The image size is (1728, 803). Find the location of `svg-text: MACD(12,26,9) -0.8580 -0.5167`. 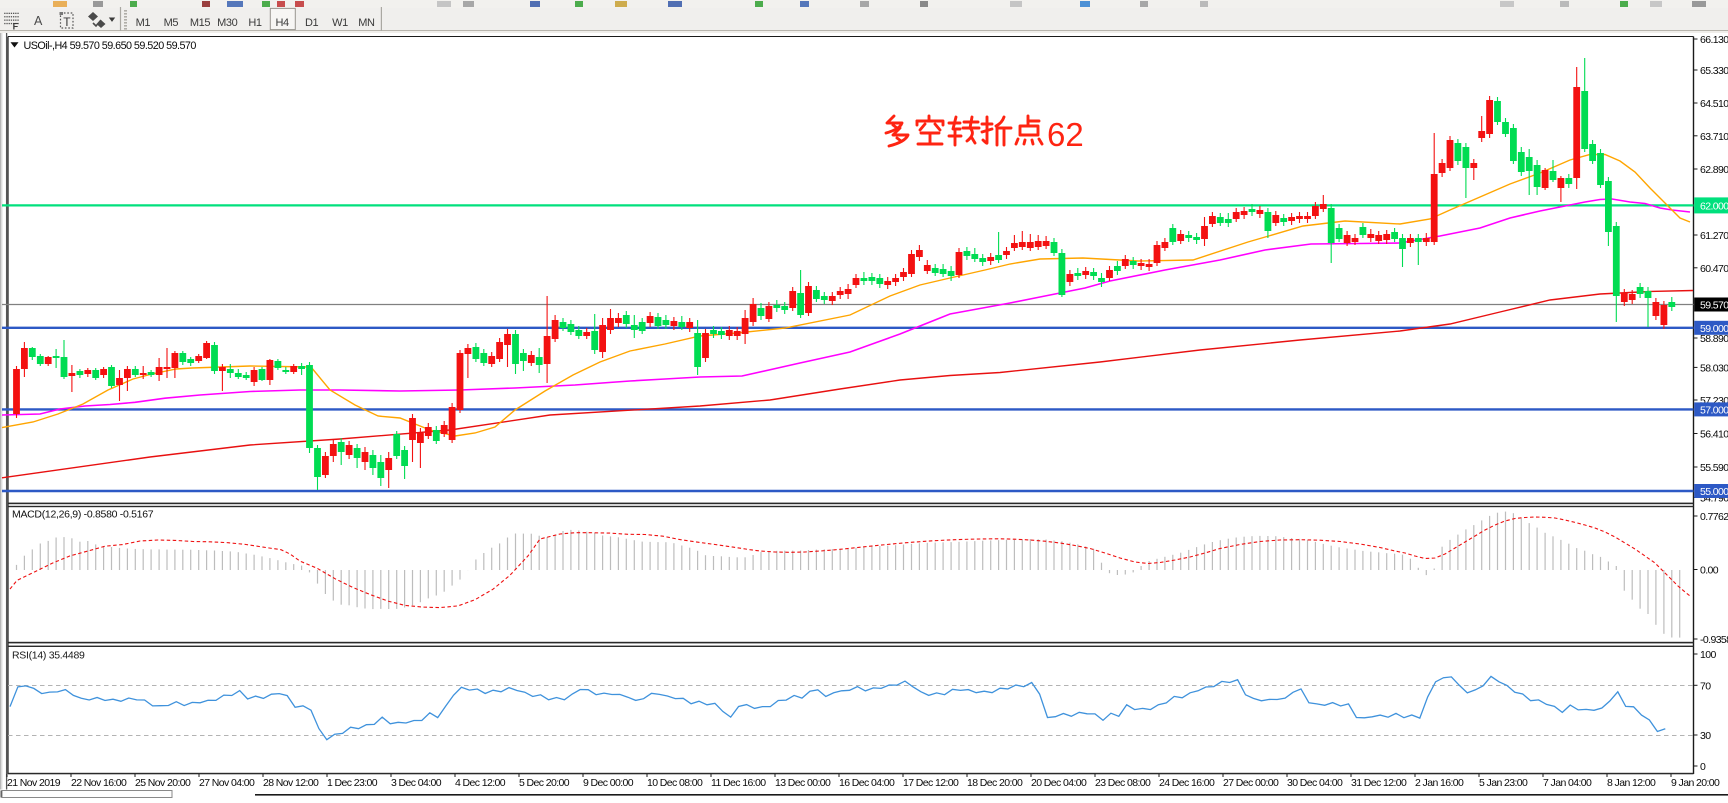

svg-text: MACD(12,26,9) -0.8580 -0.5167 is located at coordinates (83, 515).